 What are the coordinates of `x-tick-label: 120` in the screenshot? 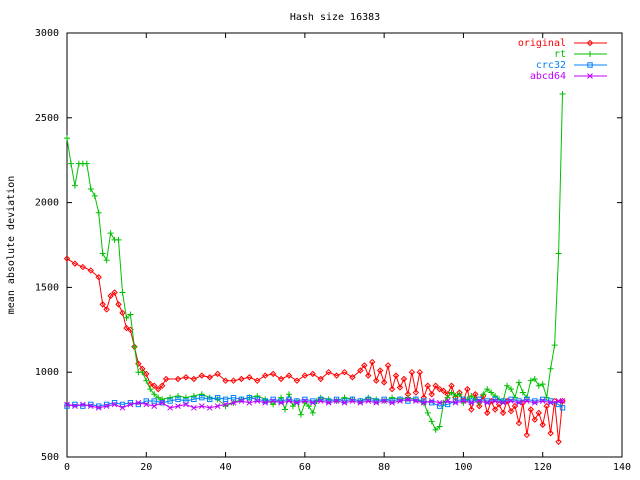 It's located at (543, 467).